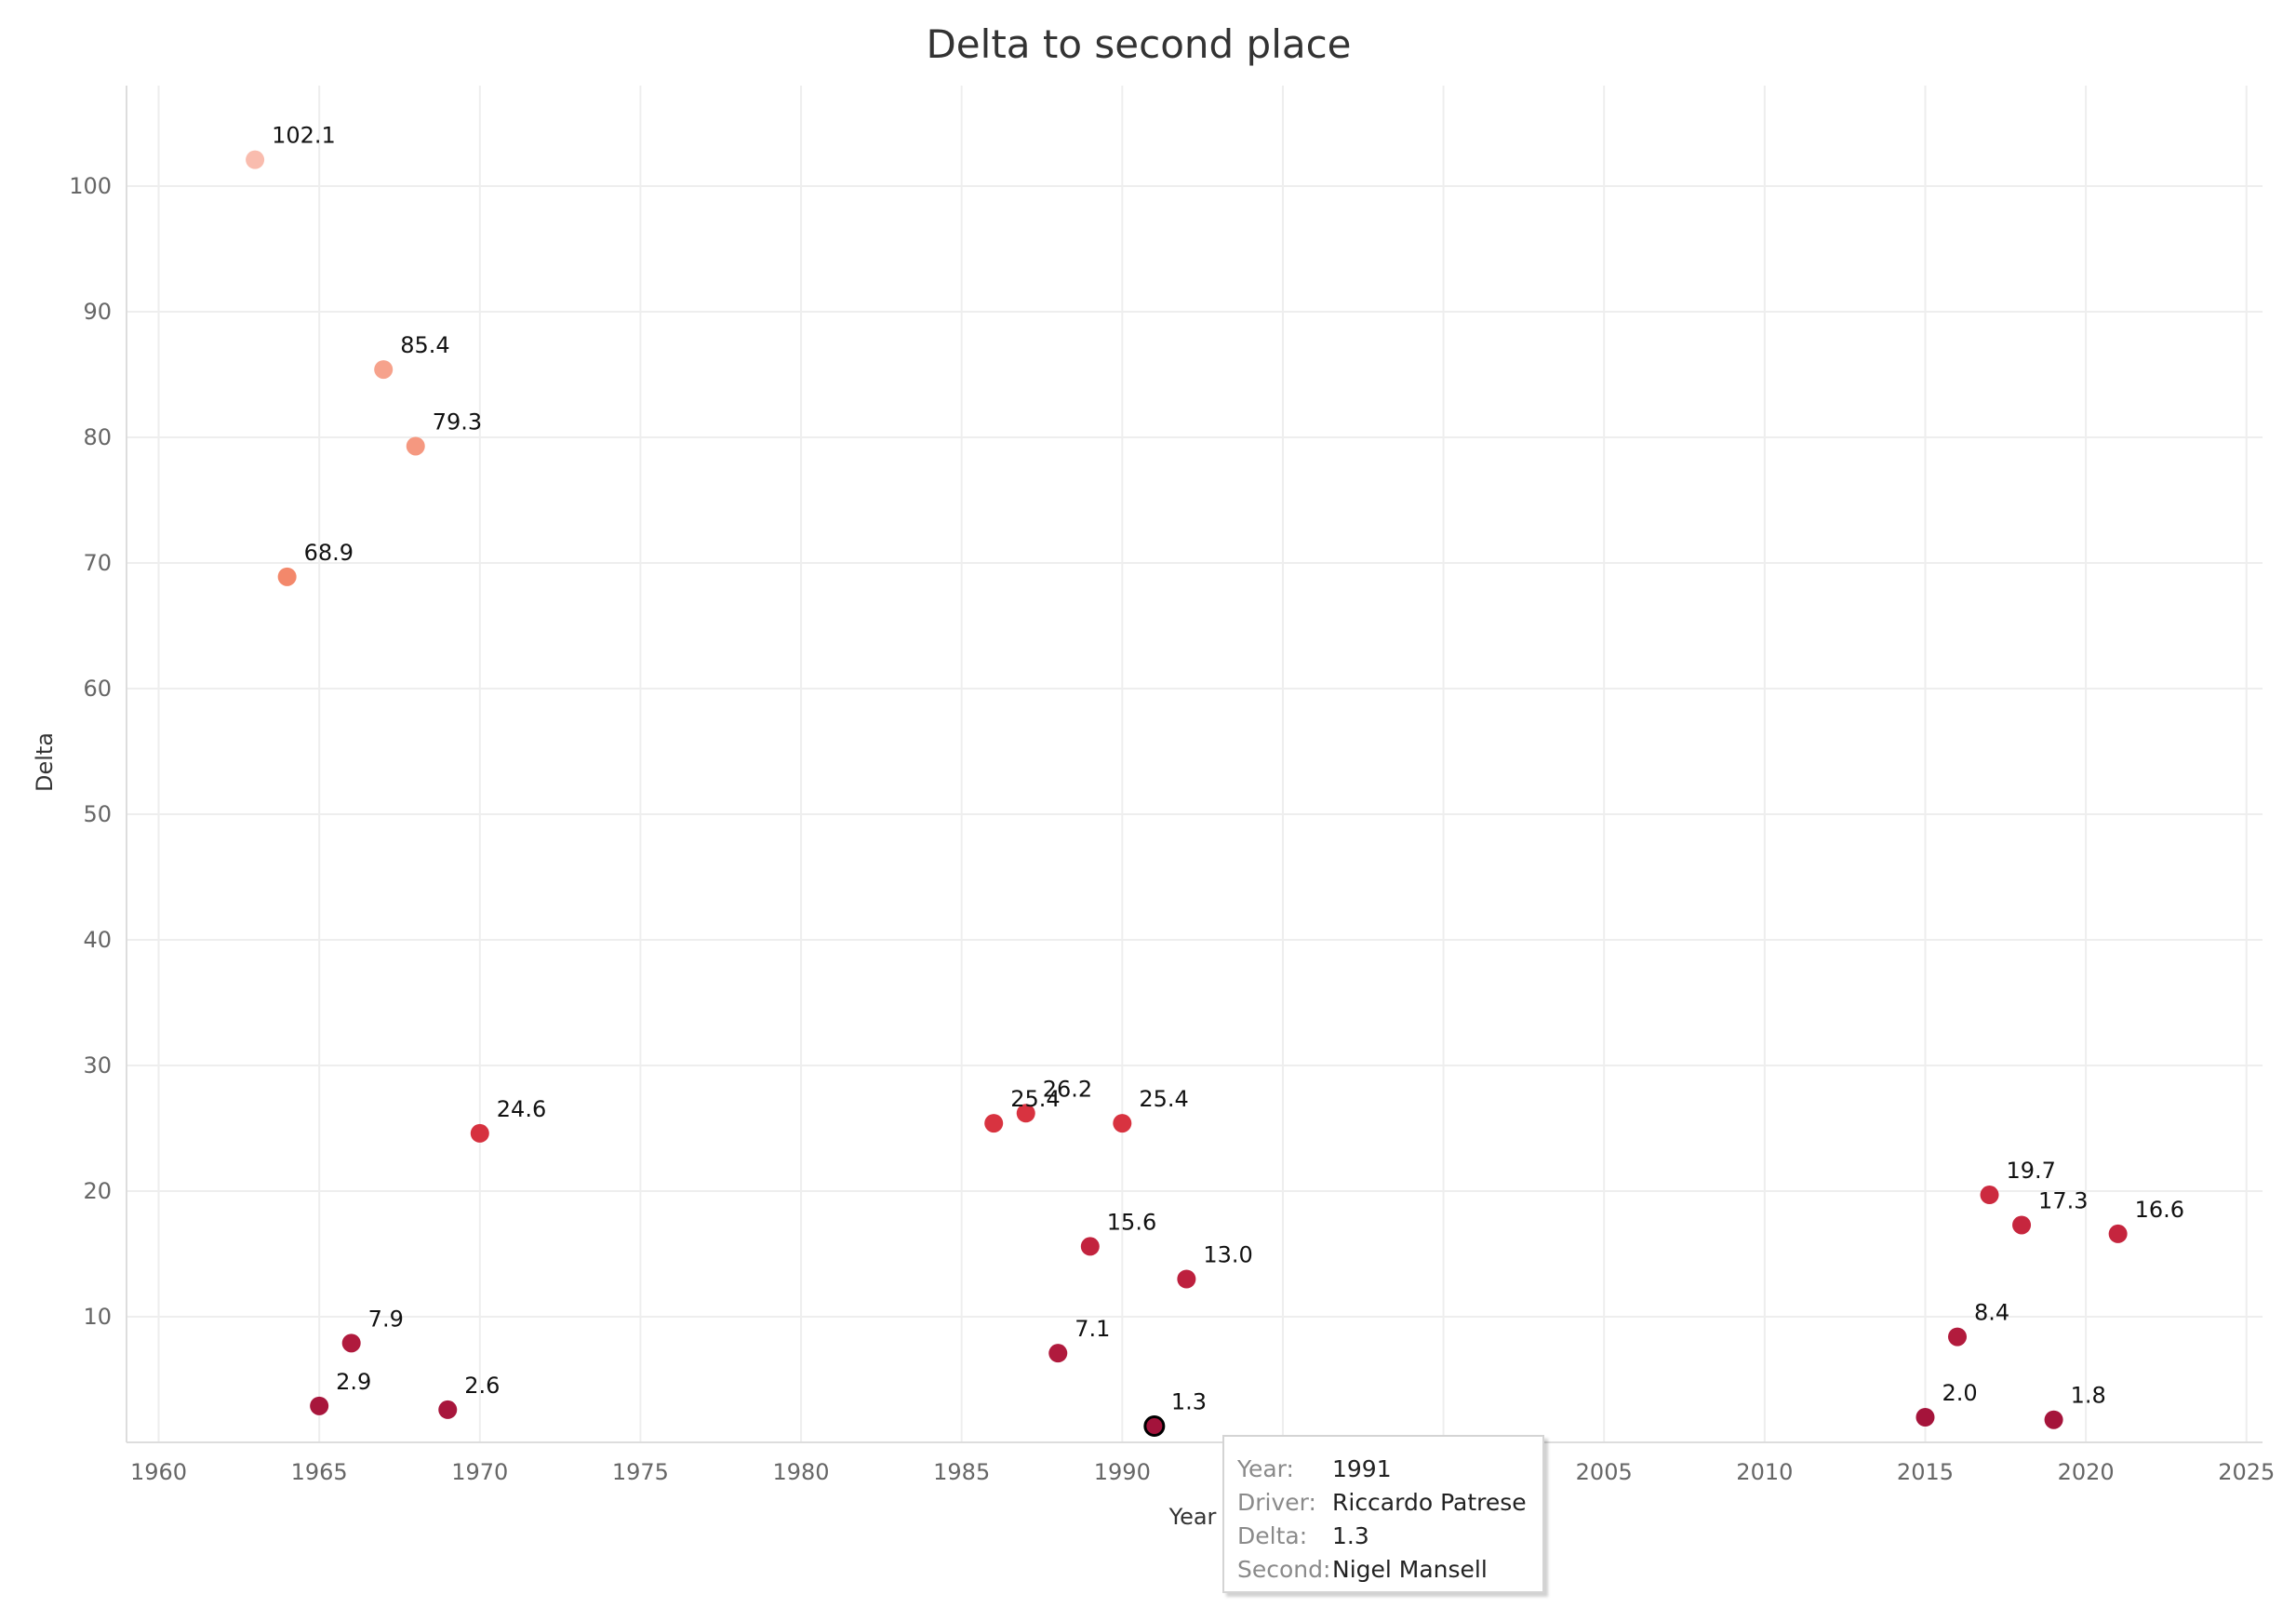 This screenshot has width=2296, height=1608. I want to click on tooltip-row-second: Second: Nigel Mansell, so click(1389, 1569).